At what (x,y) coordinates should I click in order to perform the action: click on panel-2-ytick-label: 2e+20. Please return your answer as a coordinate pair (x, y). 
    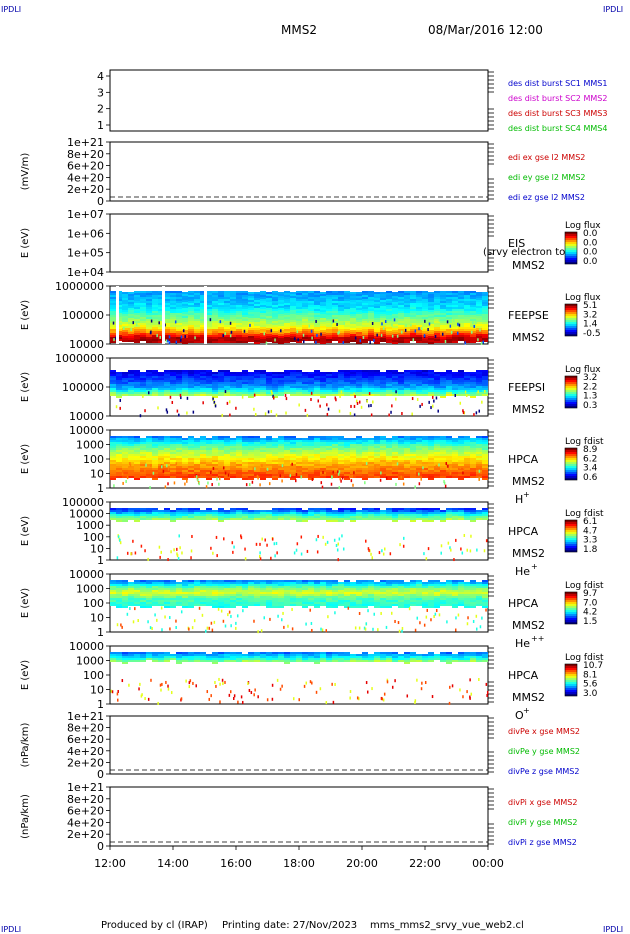
    Looking at the image, I should click on (85, 189).